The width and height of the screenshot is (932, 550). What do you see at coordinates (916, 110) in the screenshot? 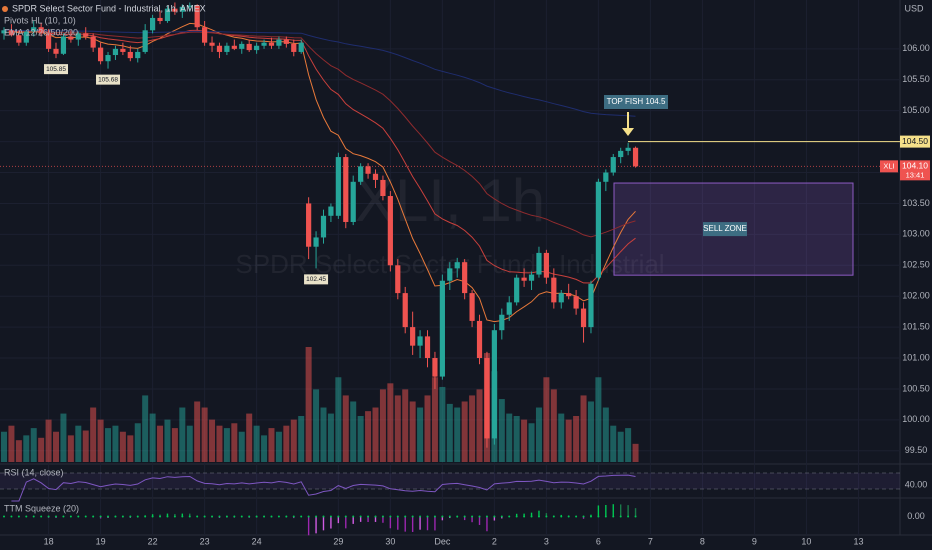
I see `y-tick-label: 105.00` at bounding box center [916, 110].